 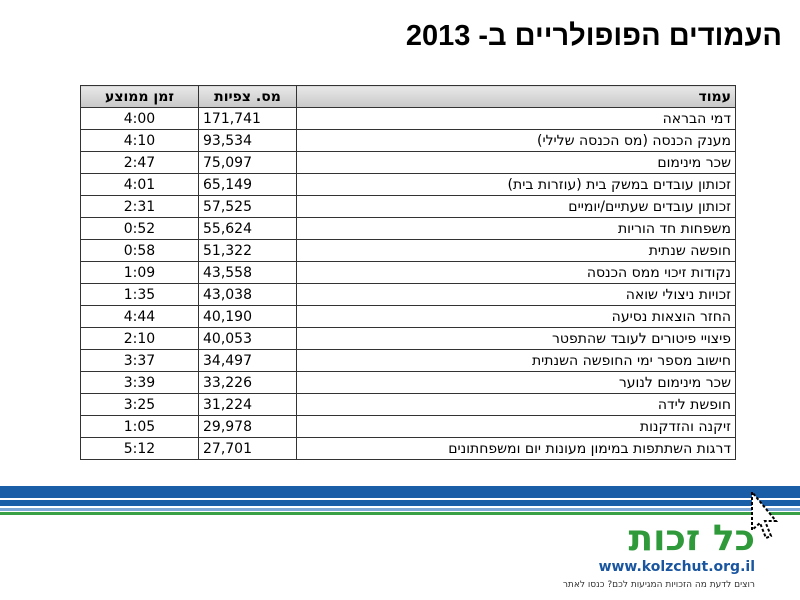 What do you see at coordinates (691, 538) in the screenshot?
I see `logo: כל זכות` at bounding box center [691, 538].